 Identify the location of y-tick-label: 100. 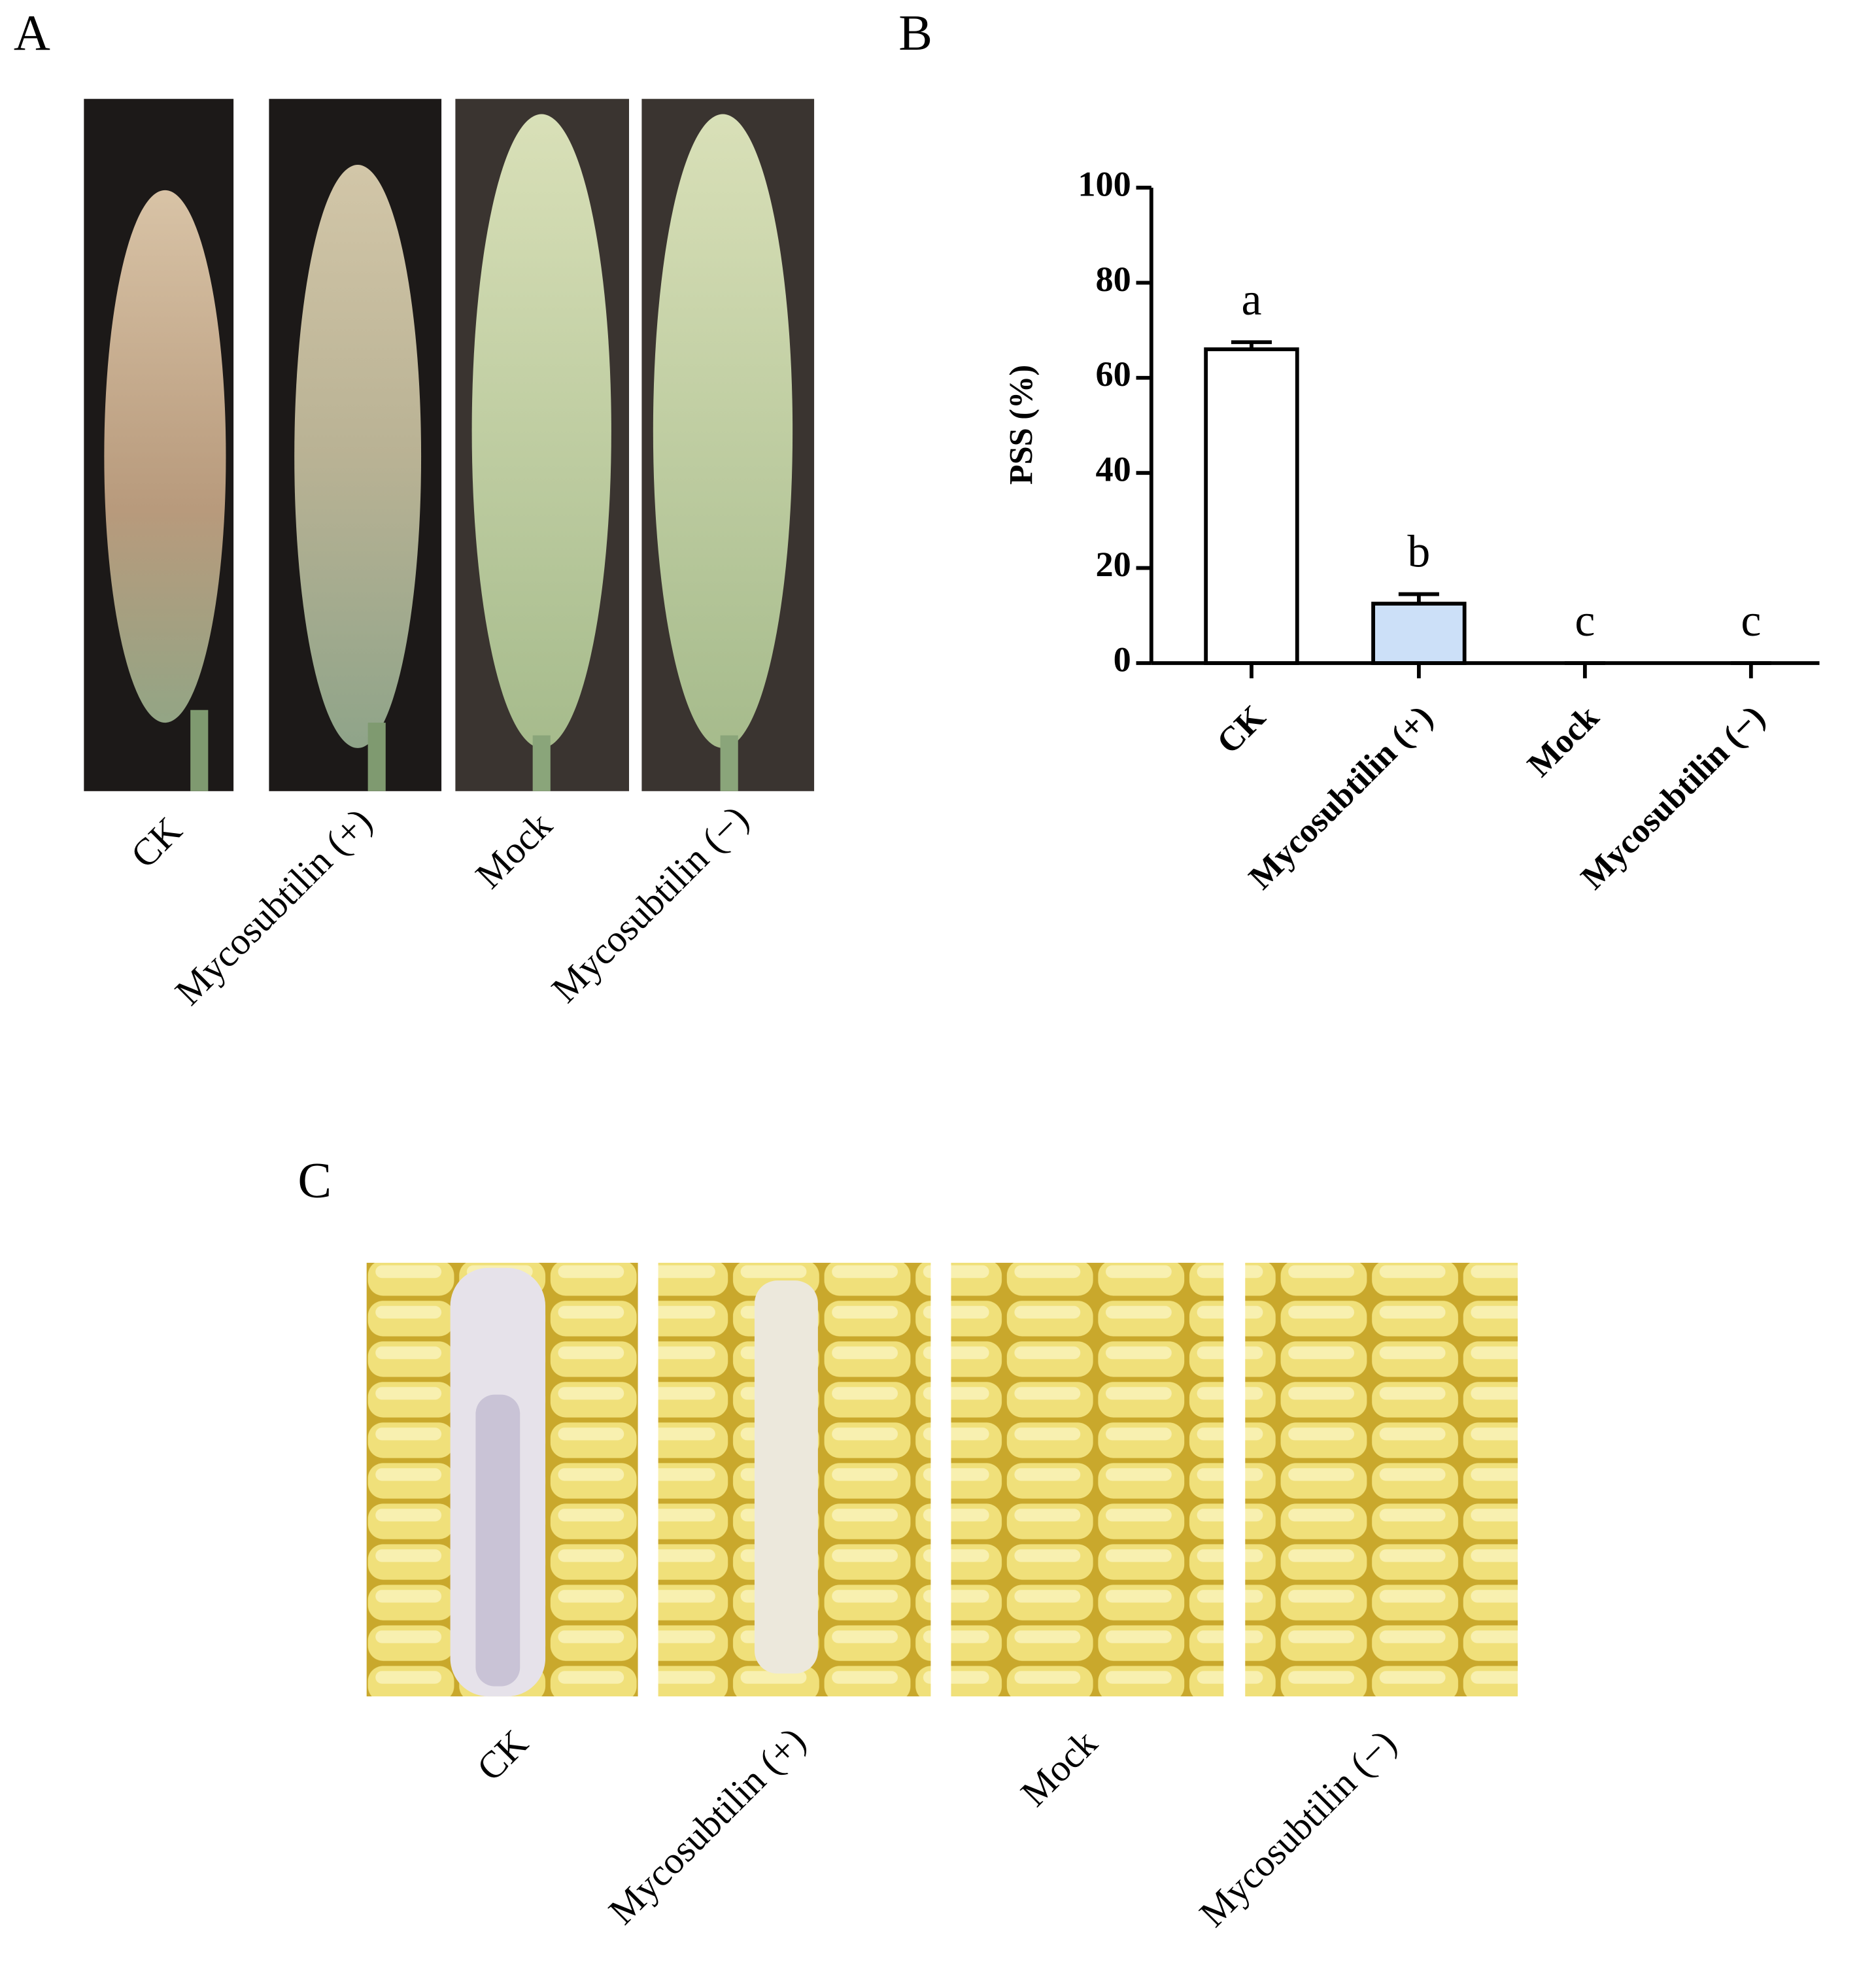
(1104, 183).